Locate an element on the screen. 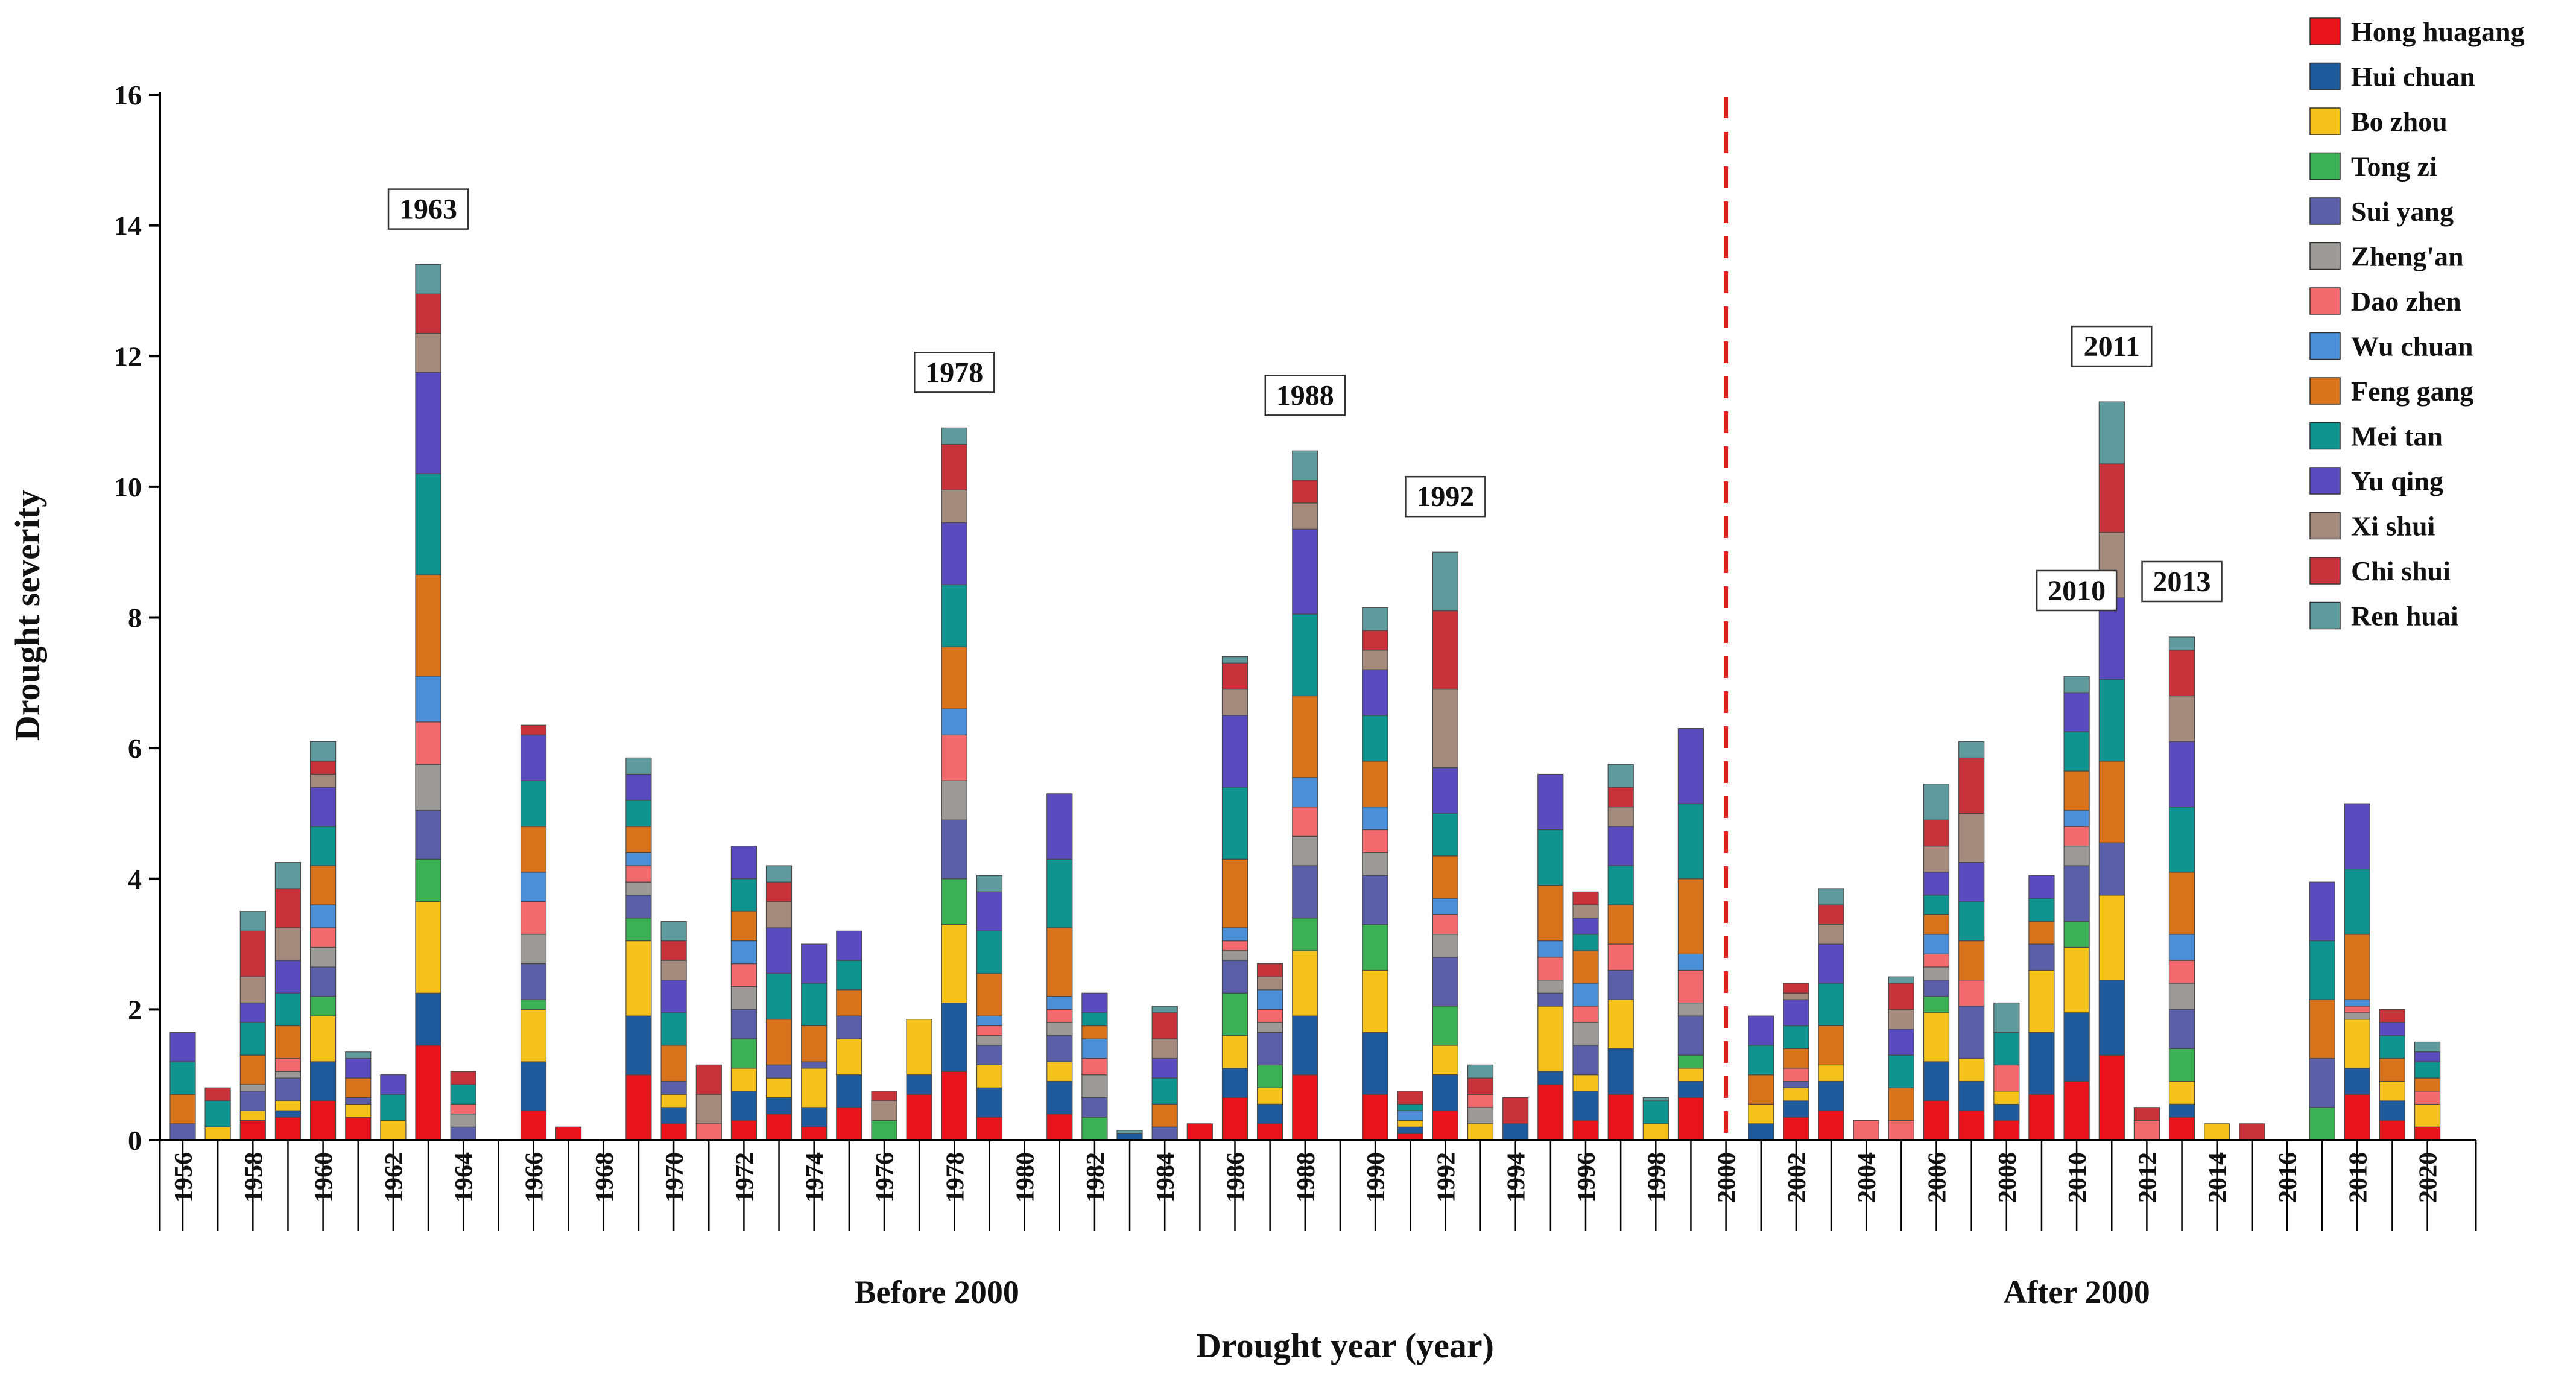 Image resolution: width=2576 pixels, height=1382 pixels. bar-segment-1961-sui-yang is located at coordinates (358, 1101).